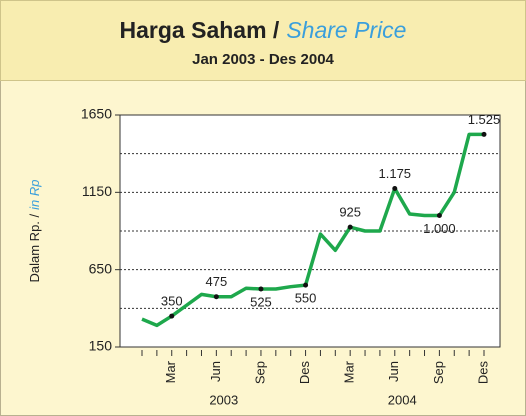 This screenshot has height=416, width=526. I want to click on title-main: Harga Saham /, so click(200, 30).